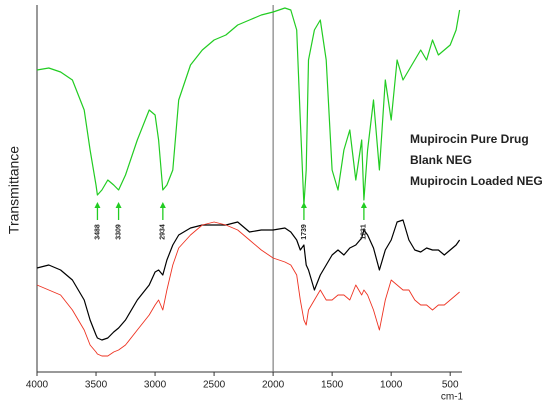  I want to click on x-tick-label: 2500, so click(214, 385).